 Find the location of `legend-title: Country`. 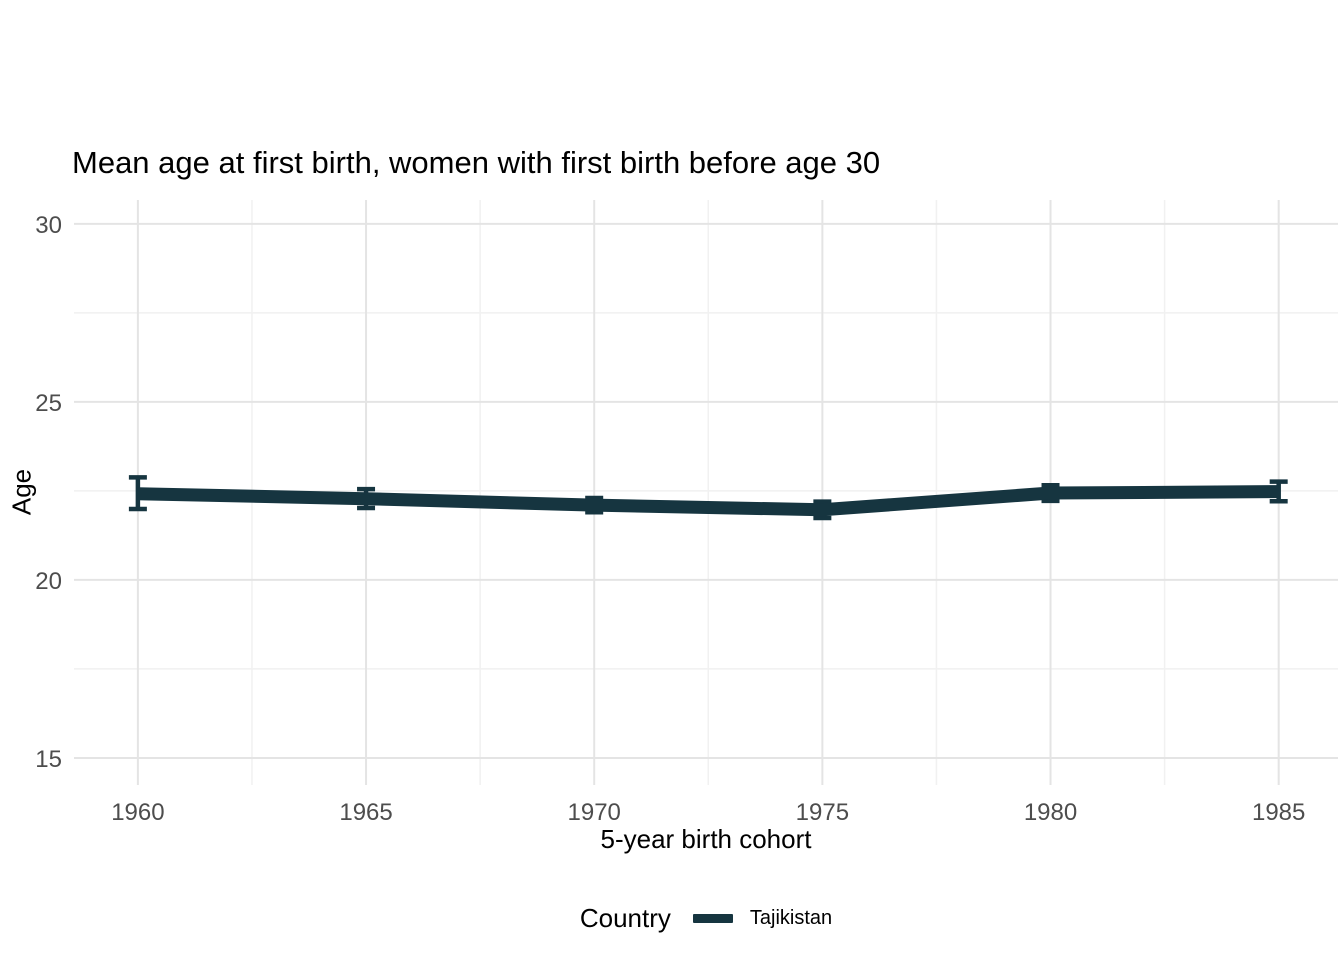

legend-title: Country is located at coordinates (625, 918).